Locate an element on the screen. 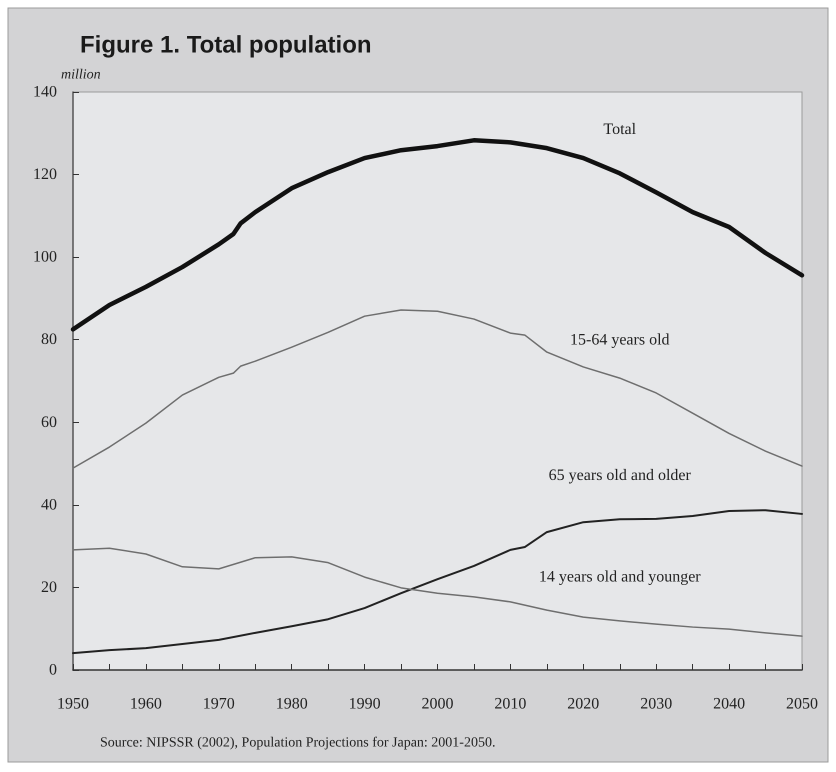 This screenshot has height=772, width=836. x-tick-label: 2030 is located at coordinates (656, 704).